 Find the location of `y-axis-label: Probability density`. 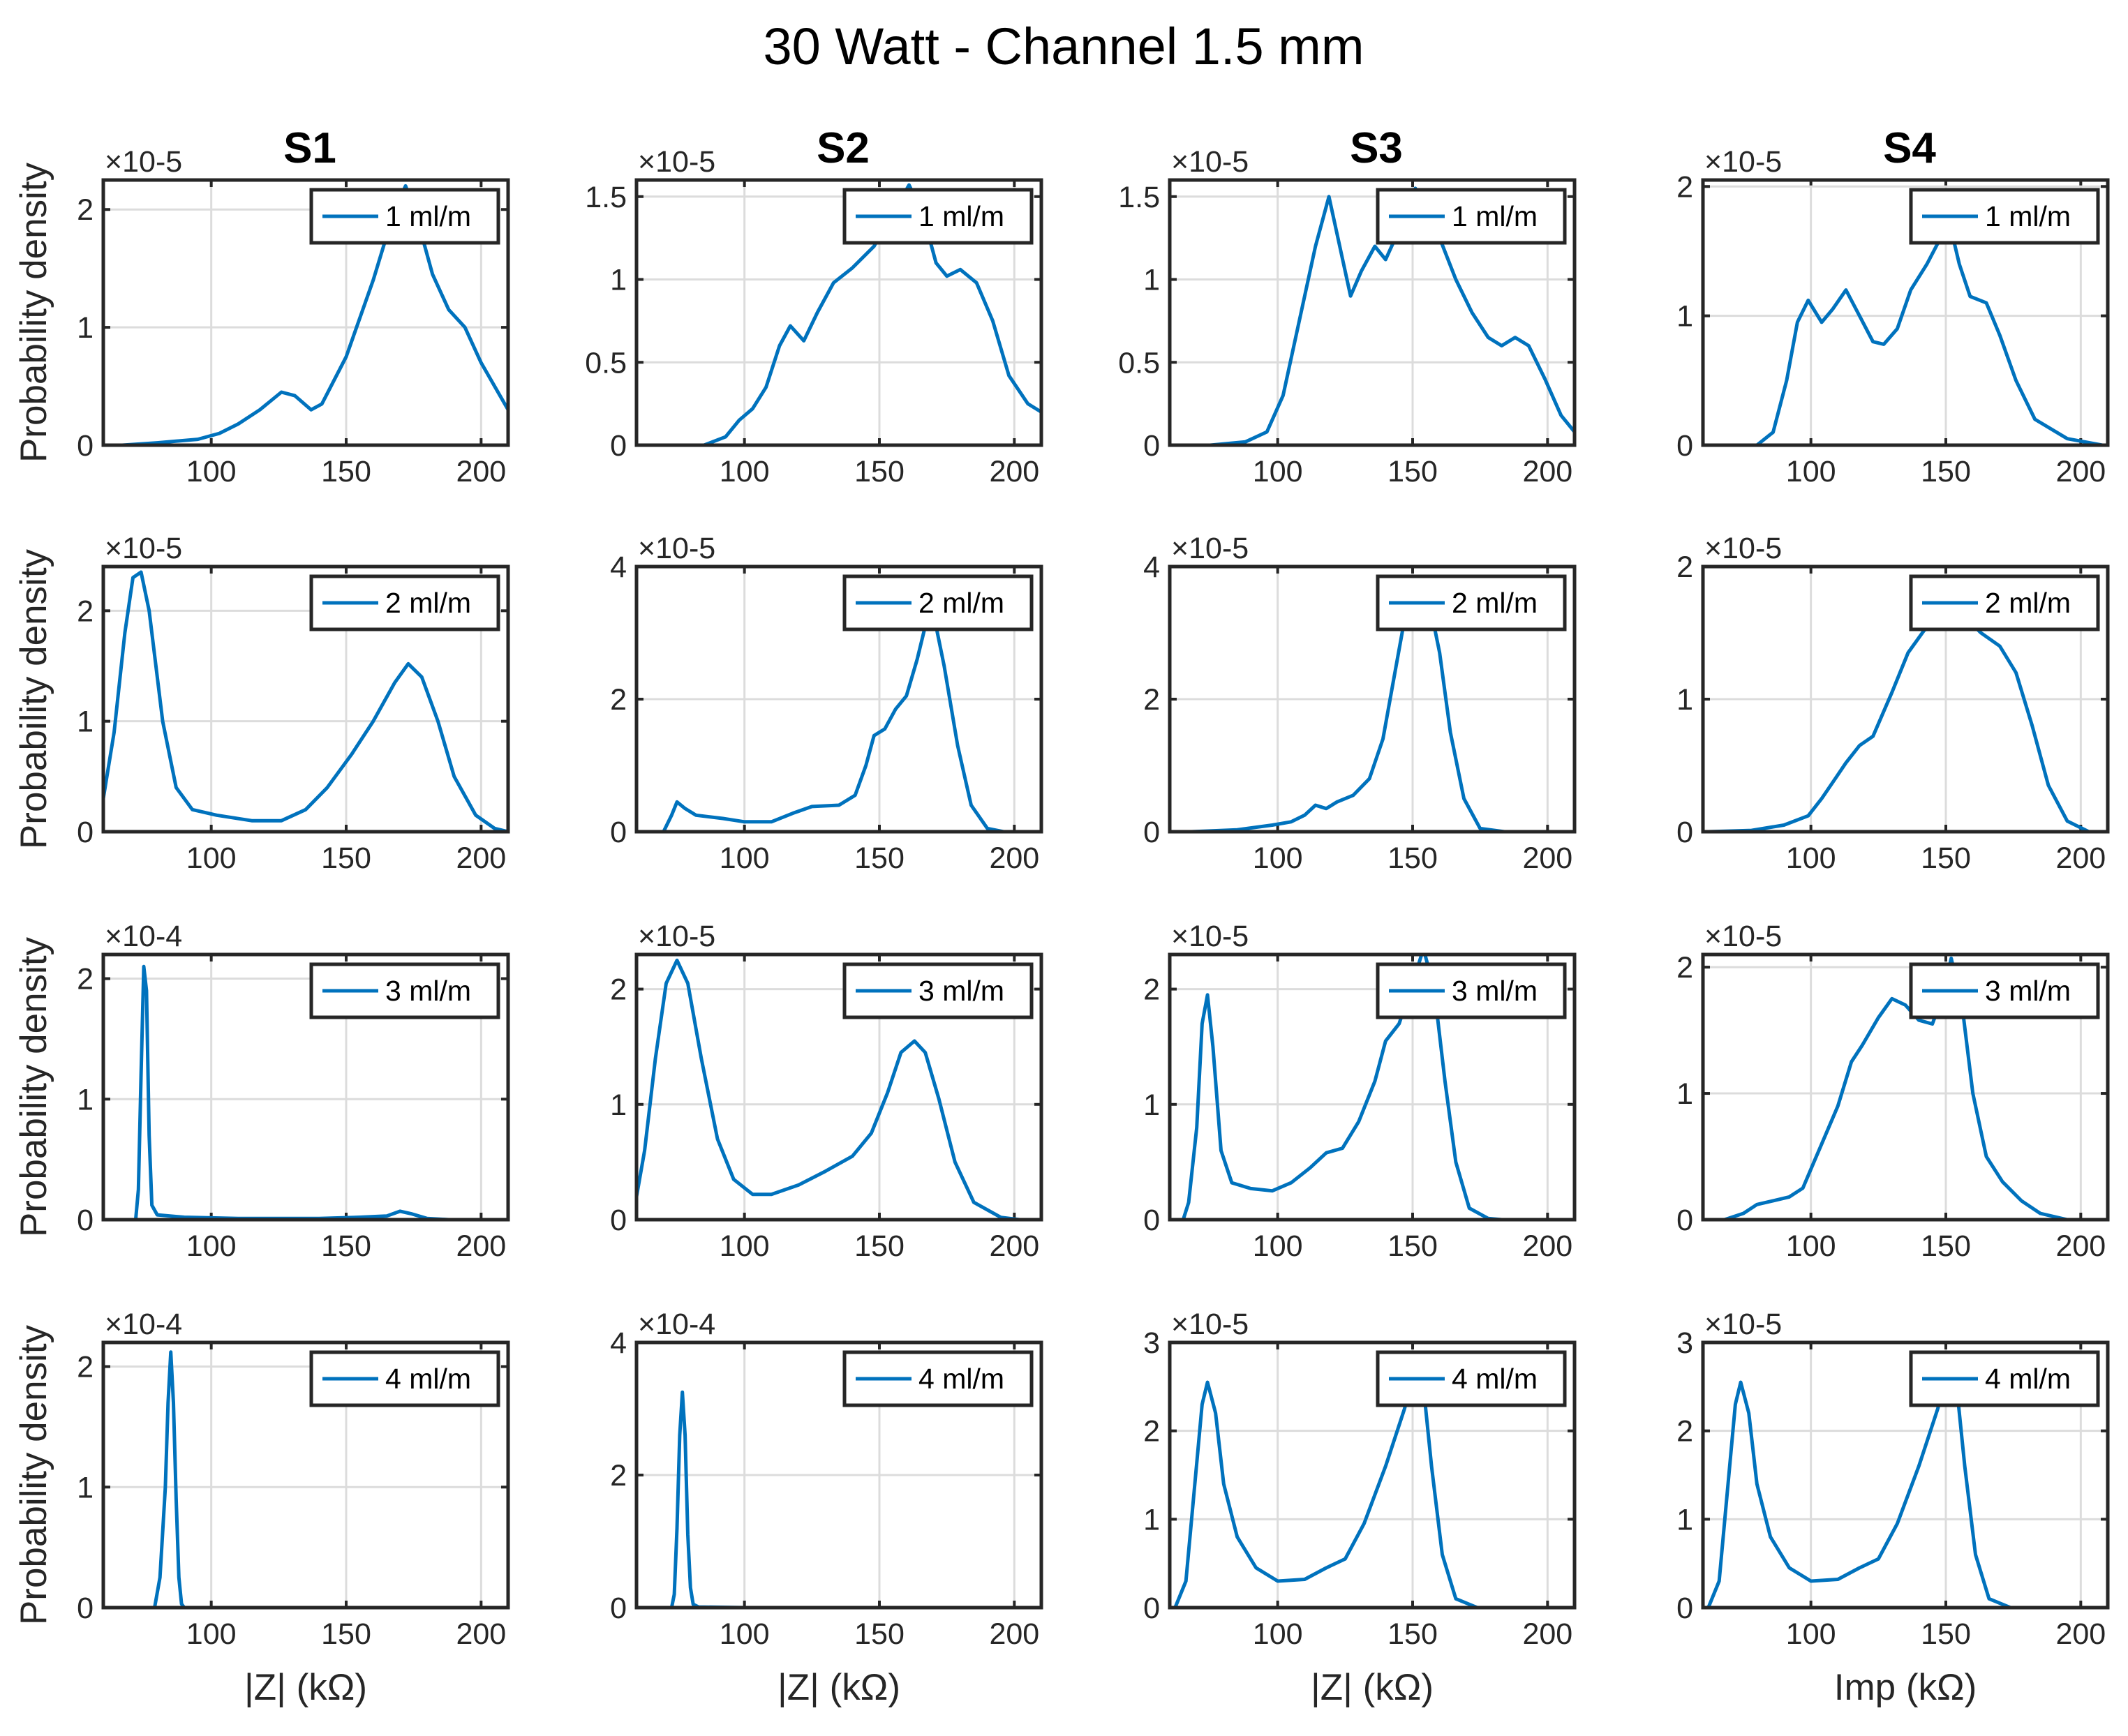

y-axis-label: Probability density is located at coordinates (33, 1086).